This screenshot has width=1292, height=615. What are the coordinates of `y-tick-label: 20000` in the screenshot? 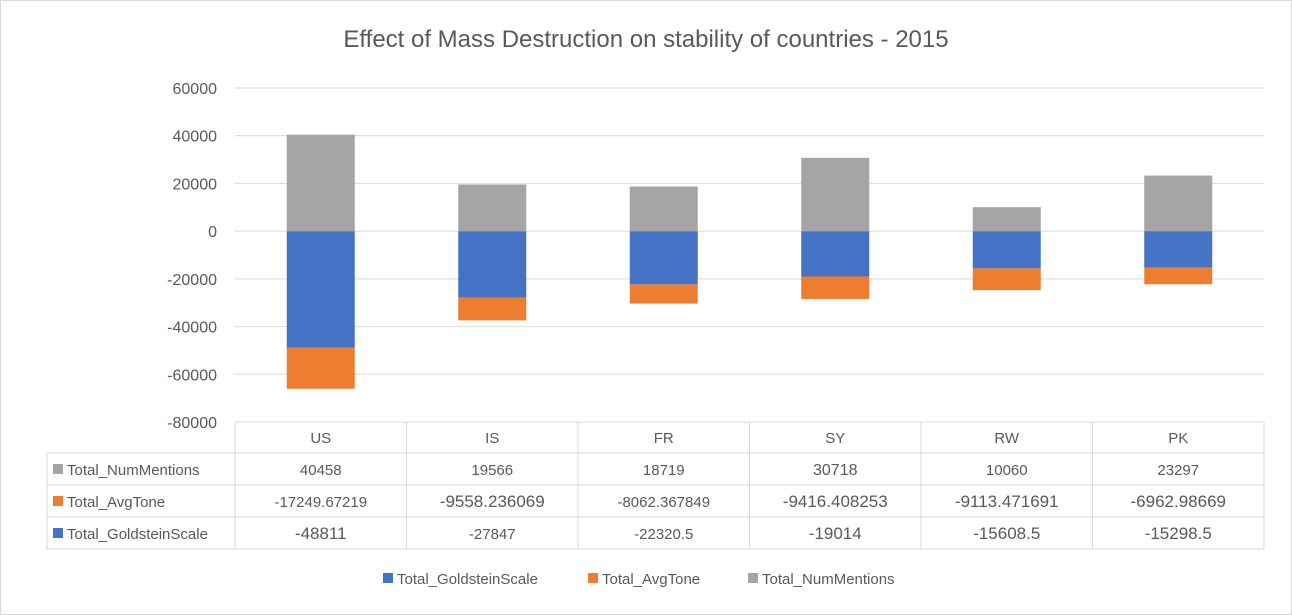 It's located at (195, 184).